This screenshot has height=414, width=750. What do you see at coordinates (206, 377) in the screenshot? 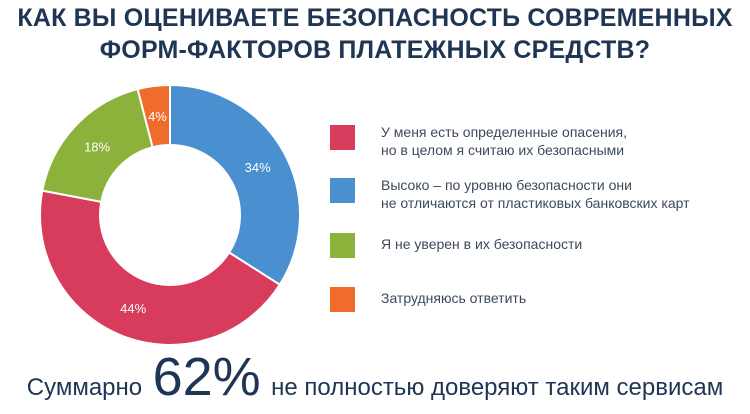
I see `summary-percentage: 62%` at bounding box center [206, 377].